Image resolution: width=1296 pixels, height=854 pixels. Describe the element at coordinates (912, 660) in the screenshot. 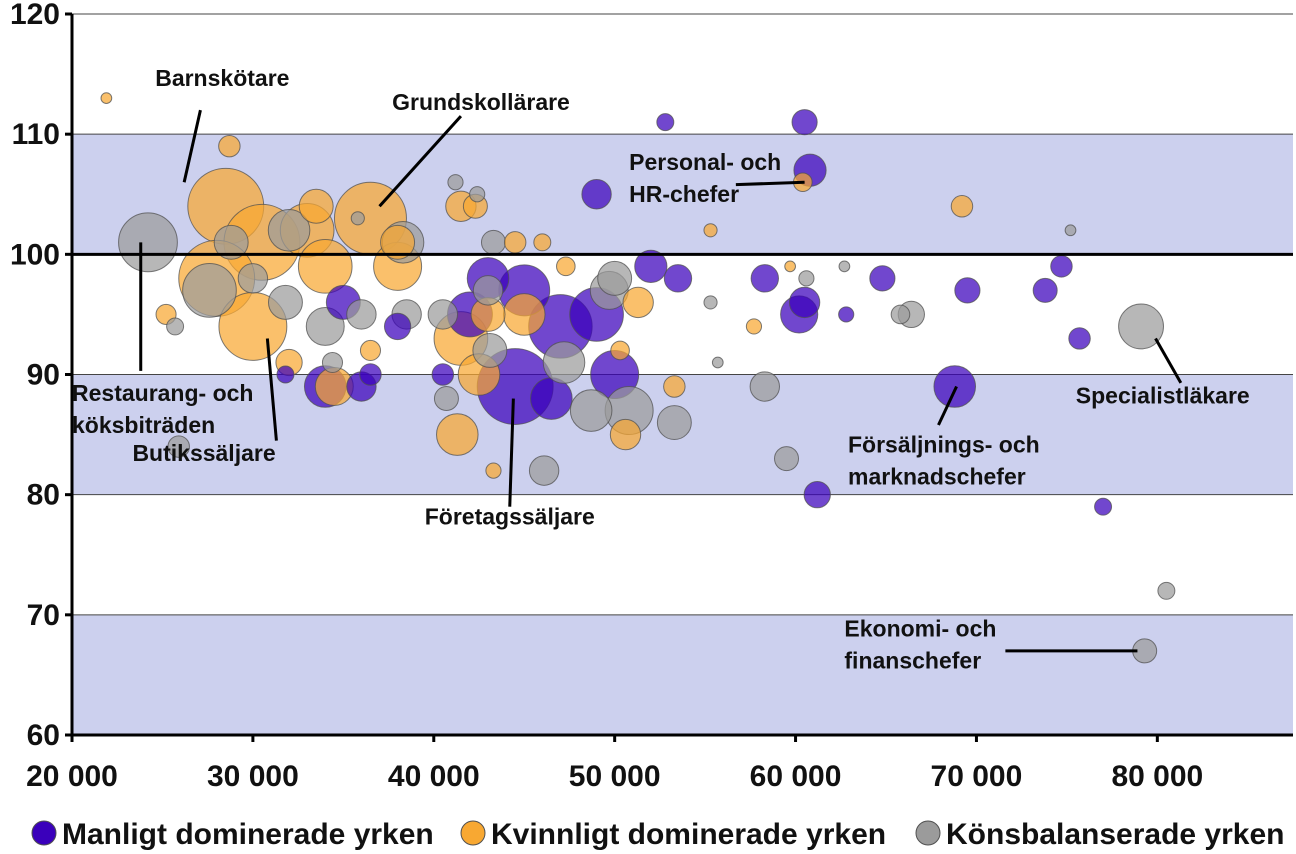

I see `annotation-label: finanschefer` at that location.